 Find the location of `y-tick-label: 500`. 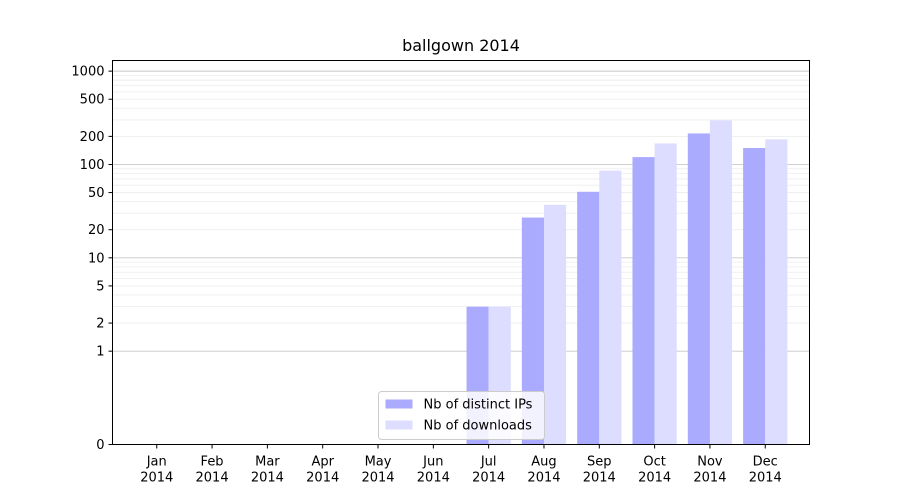

y-tick-label: 500 is located at coordinates (92, 100).